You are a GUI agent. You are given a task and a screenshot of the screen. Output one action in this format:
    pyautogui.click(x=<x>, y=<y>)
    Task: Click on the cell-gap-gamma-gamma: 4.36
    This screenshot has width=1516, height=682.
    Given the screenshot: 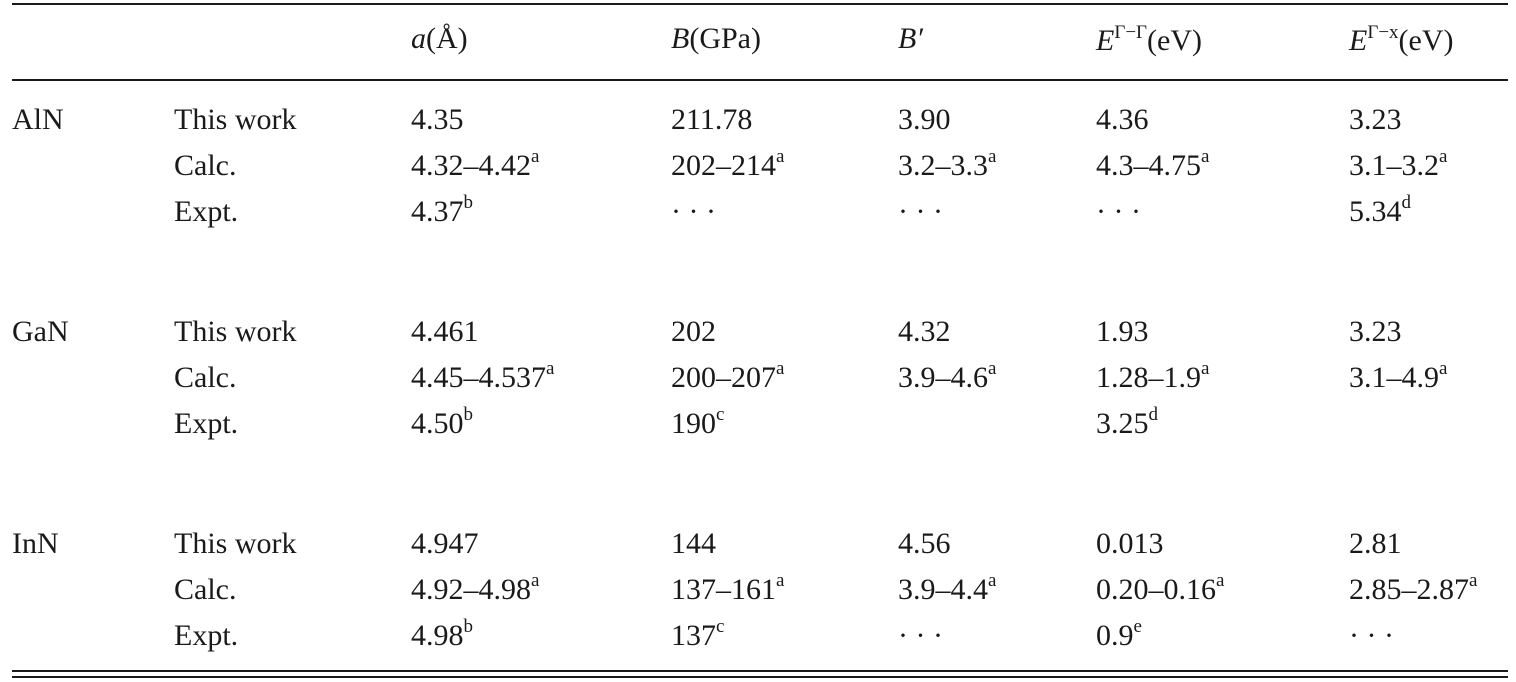 What is the action you would take?
    pyautogui.click(x=1122, y=120)
    